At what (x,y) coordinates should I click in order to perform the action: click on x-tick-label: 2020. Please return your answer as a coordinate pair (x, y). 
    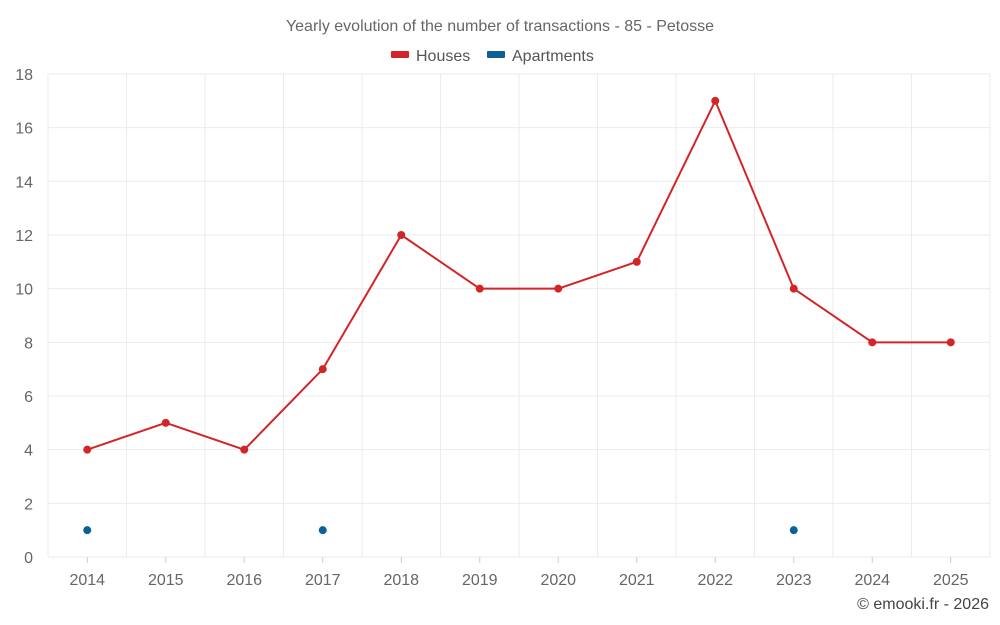
    Looking at the image, I should click on (558, 580).